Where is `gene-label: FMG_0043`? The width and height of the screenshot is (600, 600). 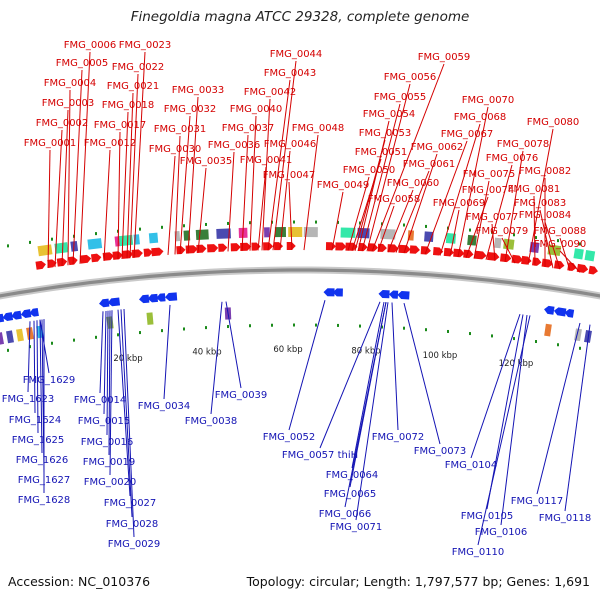 gene-label: FMG_0043 is located at coordinates (290, 73).